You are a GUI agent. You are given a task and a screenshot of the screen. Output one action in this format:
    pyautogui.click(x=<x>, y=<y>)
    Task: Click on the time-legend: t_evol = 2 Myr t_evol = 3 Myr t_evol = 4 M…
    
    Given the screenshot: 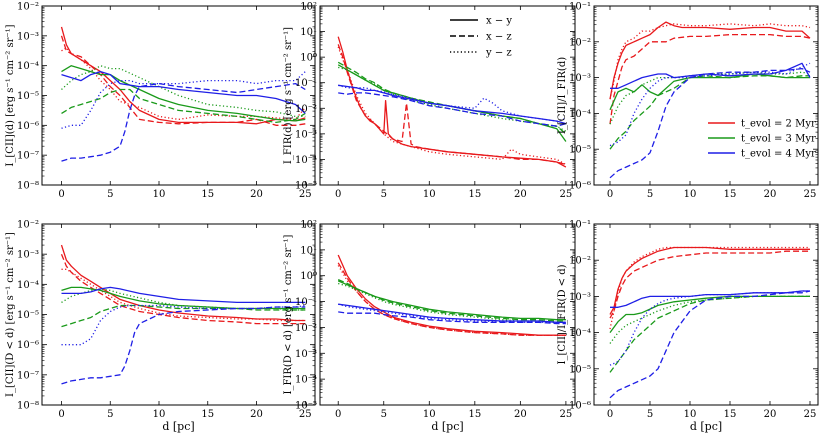 What is the action you would take?
    pyautogui.click(x=762, y=139)
    